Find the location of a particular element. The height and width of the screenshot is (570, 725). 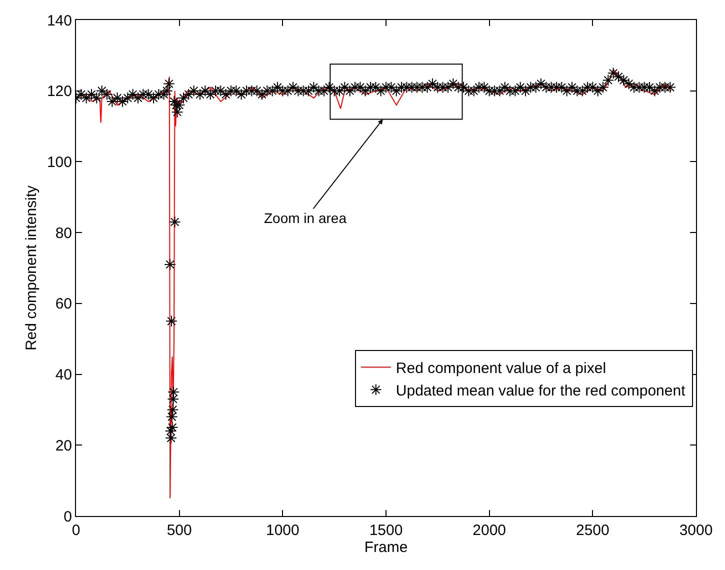

y-tick-label: 40 is located at coordinates (63, 375).